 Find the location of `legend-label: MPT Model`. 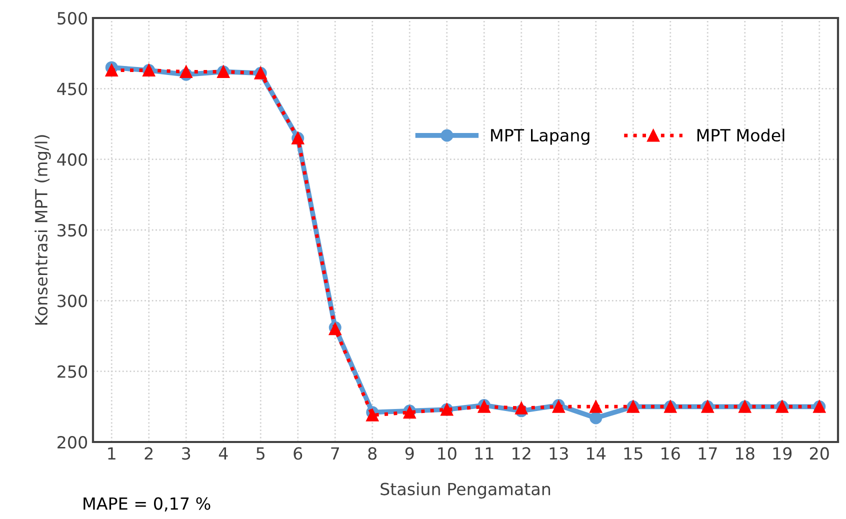

legend-label: MPT Model is located at coordinates (740, 135).